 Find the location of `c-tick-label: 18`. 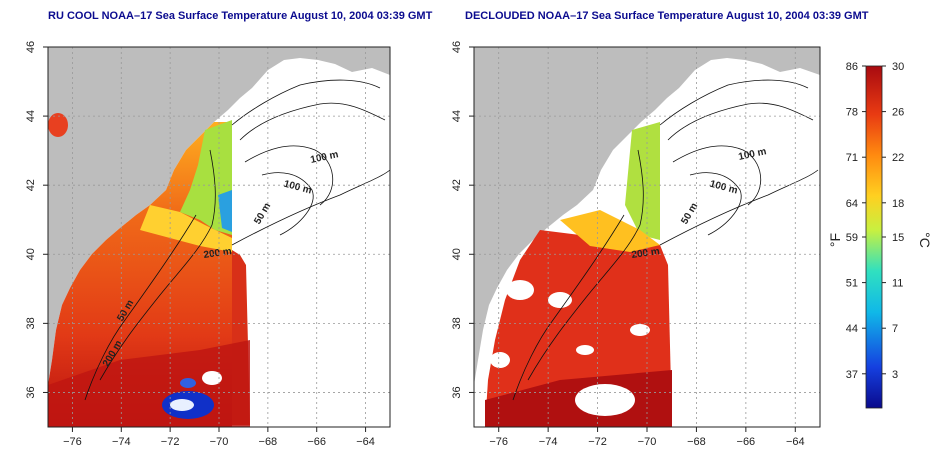

c-tick-label: 18 is located at coordinates (898, 204).